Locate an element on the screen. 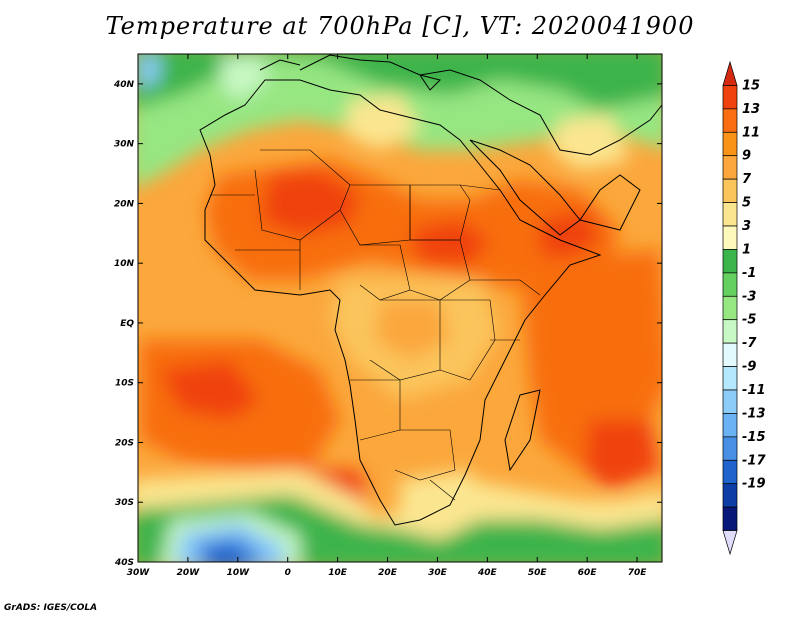 This screenshot has width=800, height=618. lat-tick-label: 30S is located at coordinates (124, 503).